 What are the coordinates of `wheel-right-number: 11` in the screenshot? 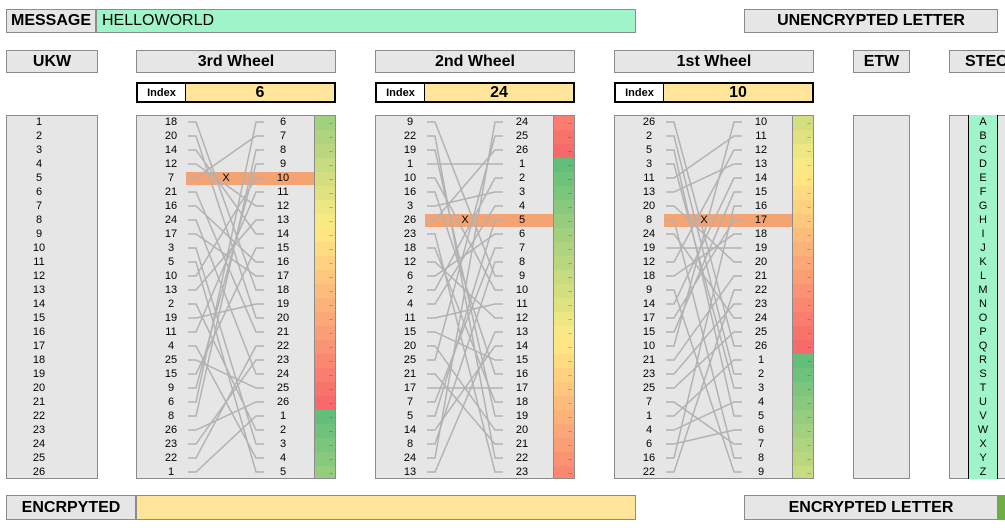 It's located at (761, 136).